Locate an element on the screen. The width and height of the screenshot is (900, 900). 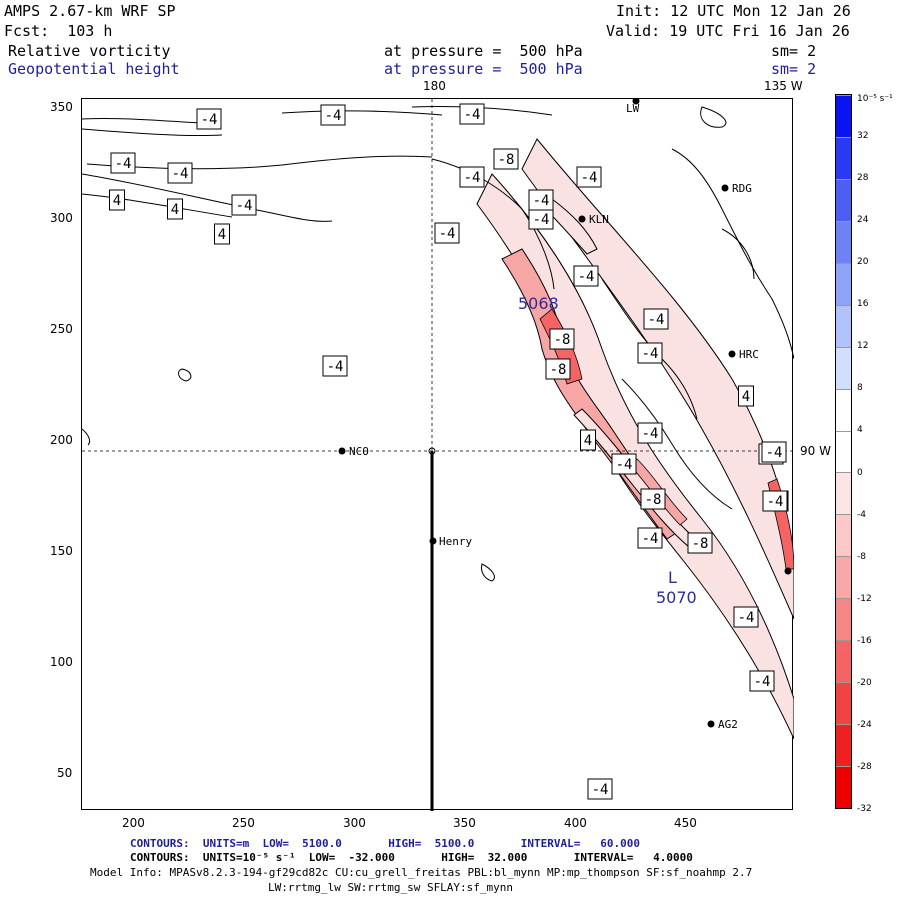
station-kln: KLN is located at coordinates (593, 219).